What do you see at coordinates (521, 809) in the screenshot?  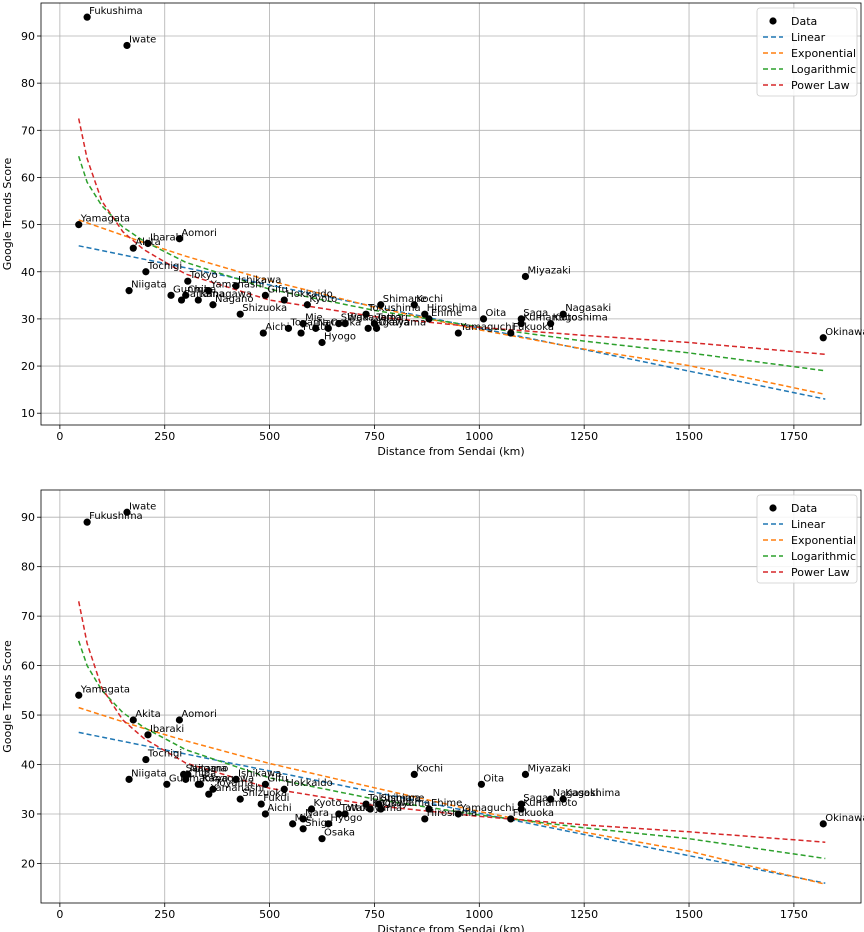 I see `point-kumamoto` at bounding box center [521, 809].